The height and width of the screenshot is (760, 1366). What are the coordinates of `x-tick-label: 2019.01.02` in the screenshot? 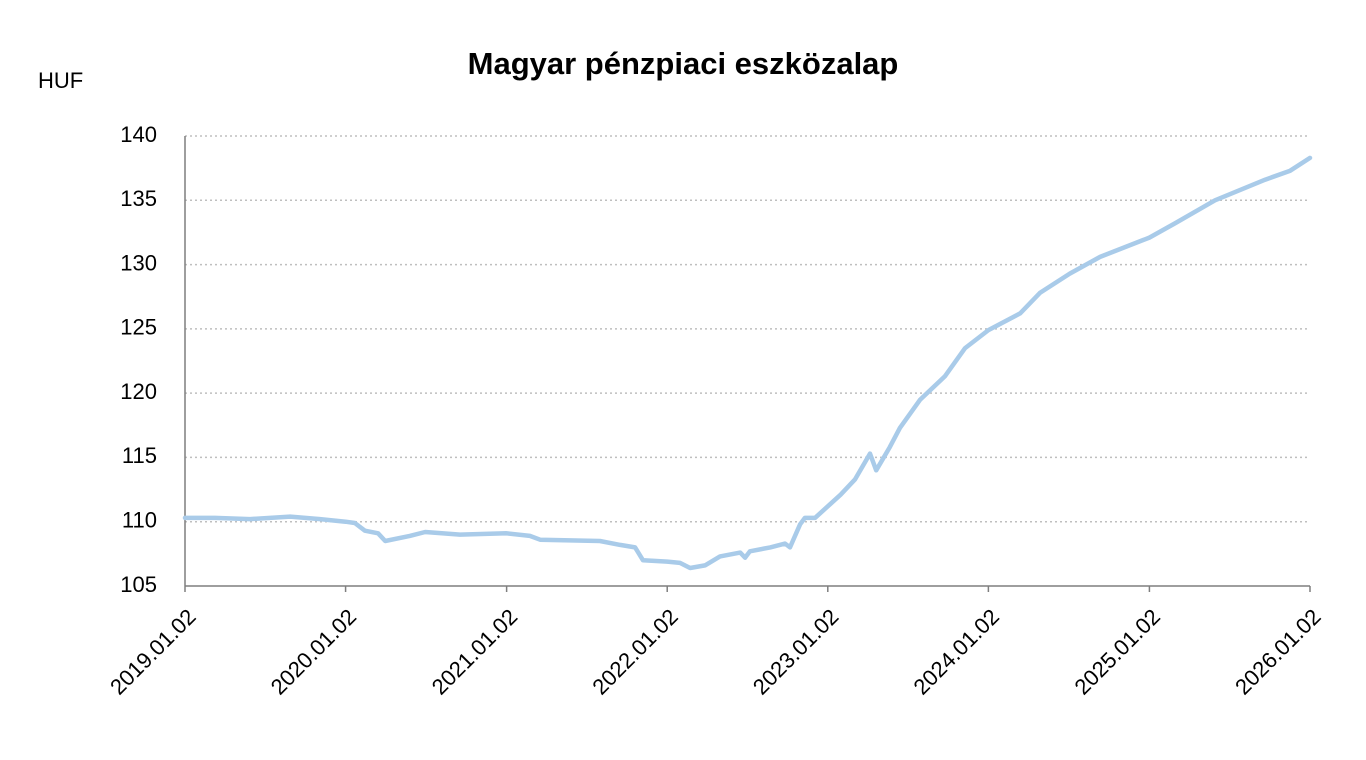 It's located at (153, 652).